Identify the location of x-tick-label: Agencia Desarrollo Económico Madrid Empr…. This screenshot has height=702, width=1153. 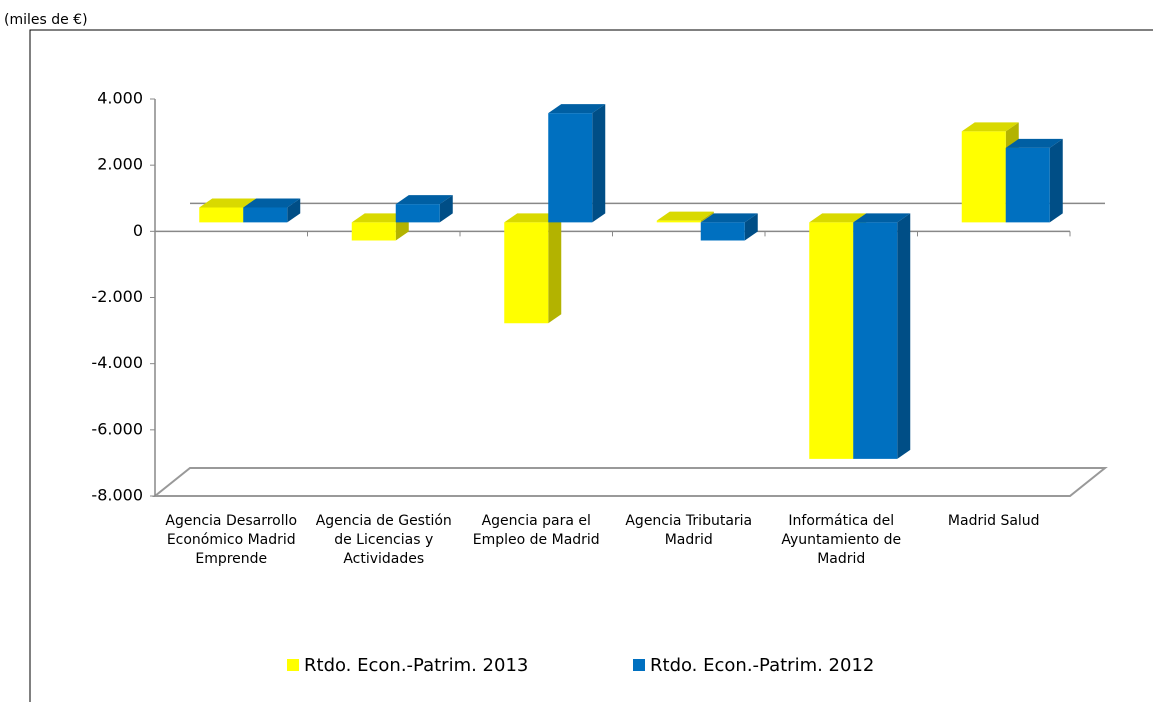
(231, 540).